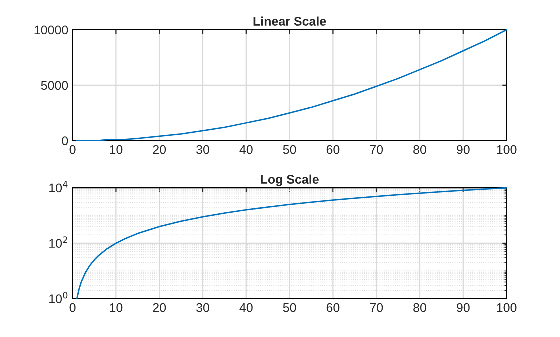 Image resolution: width=560 pixels, height=337 pixels. What do you see at coordinates (290, 180) in the screenshot?
I see `chart-title: Log Scale` at bounding box center [290, 180].